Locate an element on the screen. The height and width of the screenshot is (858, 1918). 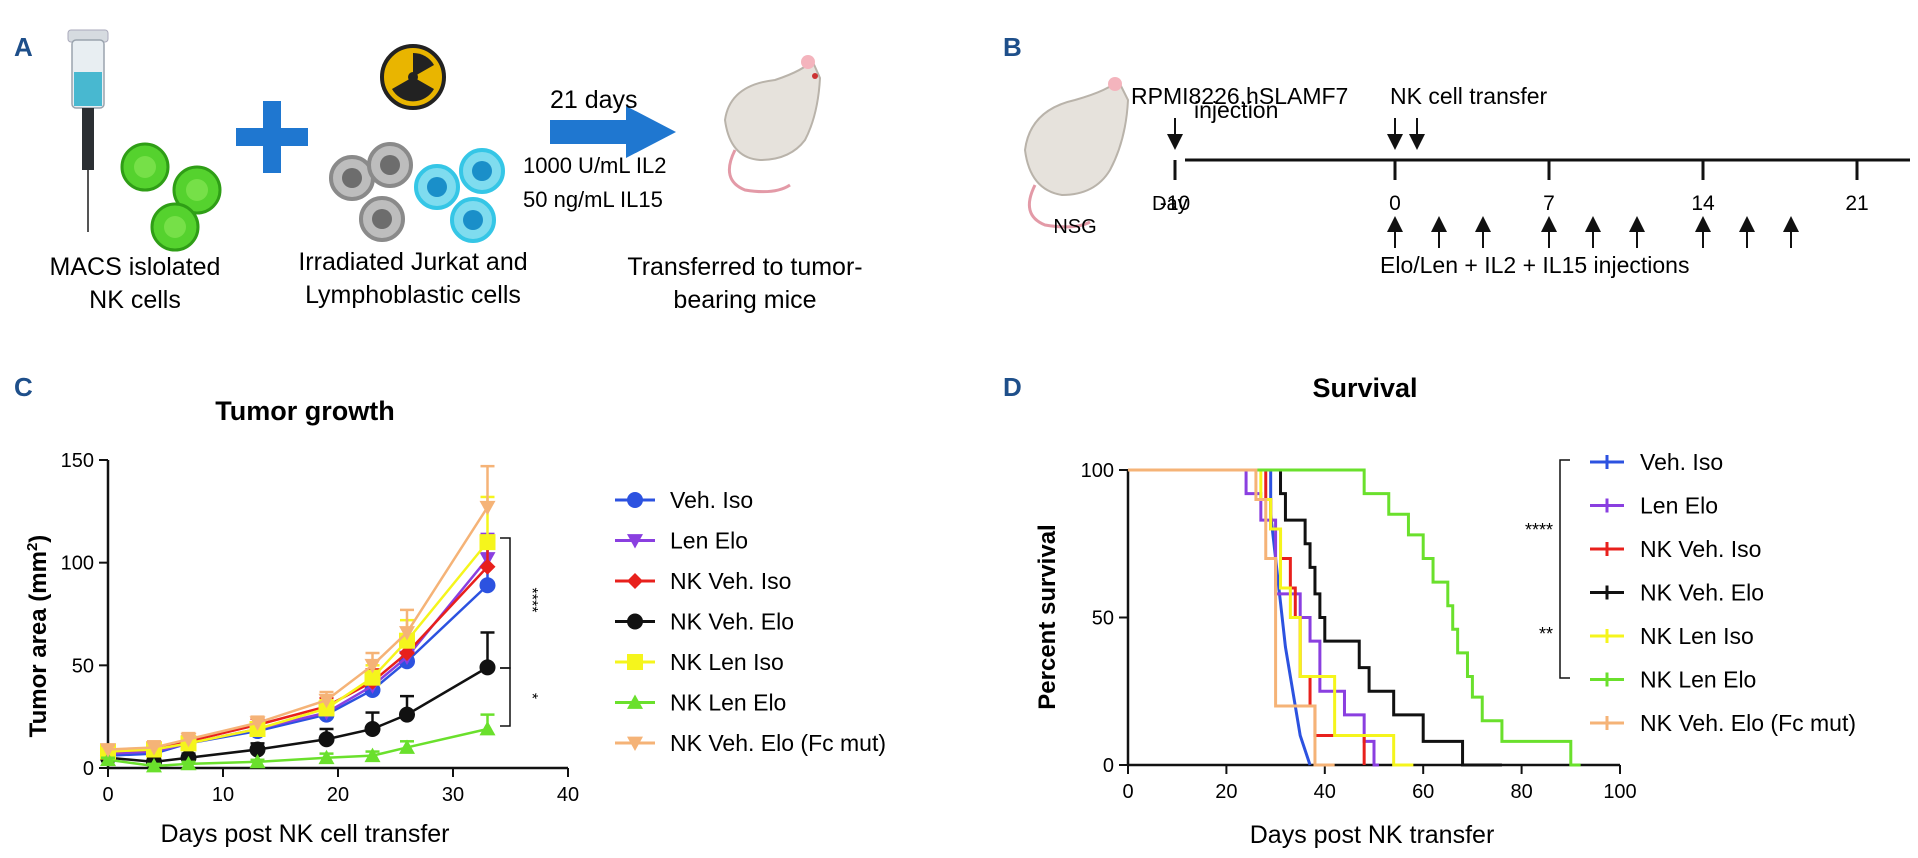
panel-a-label: A is located at coordinates (23, 47).